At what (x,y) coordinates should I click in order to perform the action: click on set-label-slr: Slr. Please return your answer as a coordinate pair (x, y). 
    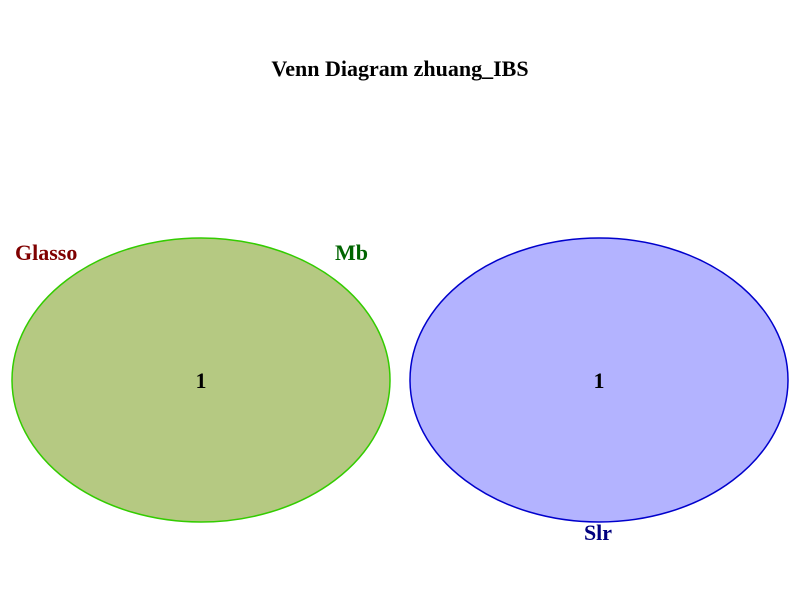
    Looking at the image, I should click on (598, 532).